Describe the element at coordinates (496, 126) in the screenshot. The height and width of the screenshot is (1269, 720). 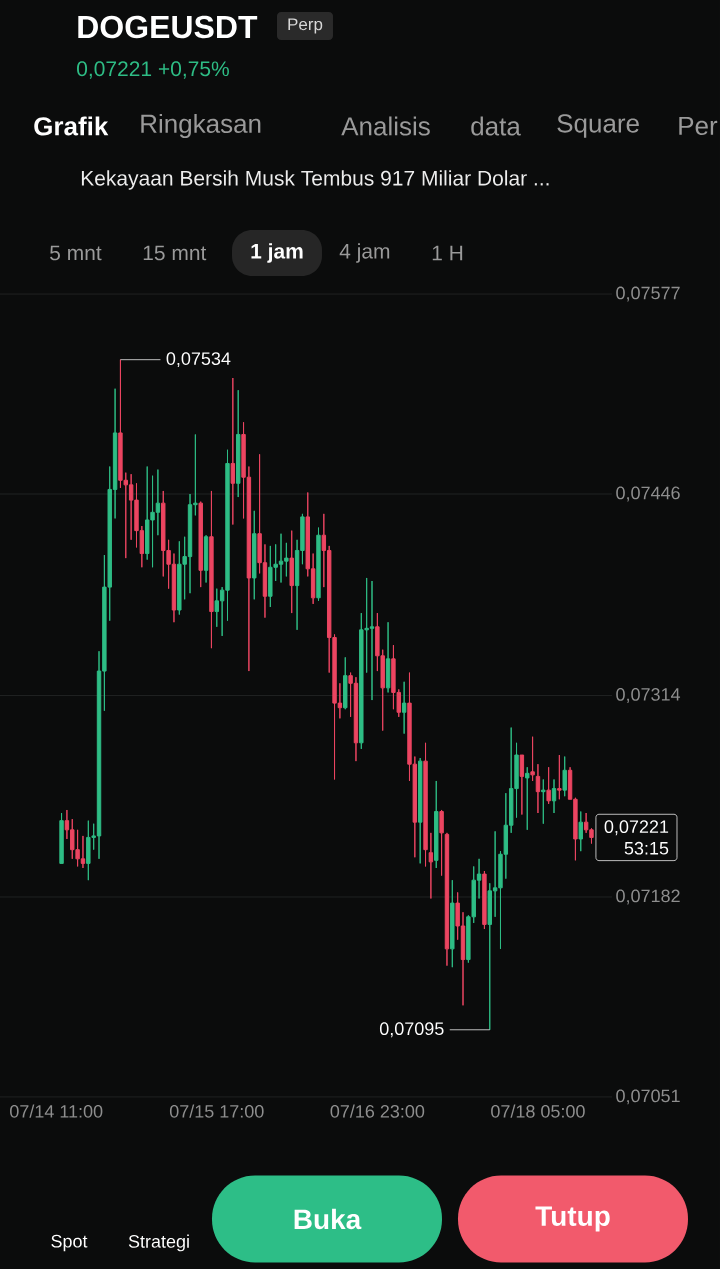
I see `text: data` at that location.